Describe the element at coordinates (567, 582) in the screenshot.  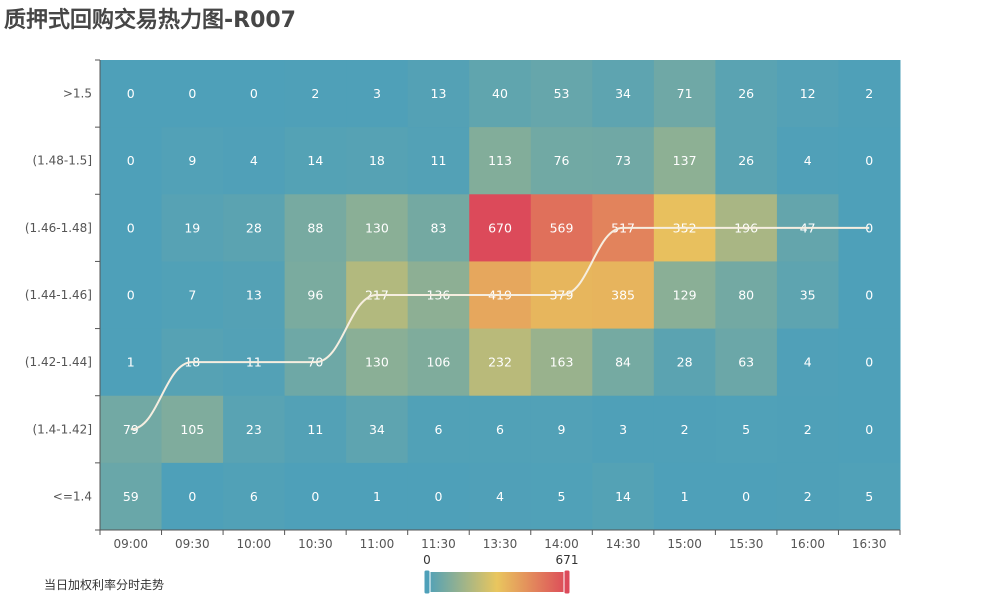
I see `visual-map-max-handle` at that location.